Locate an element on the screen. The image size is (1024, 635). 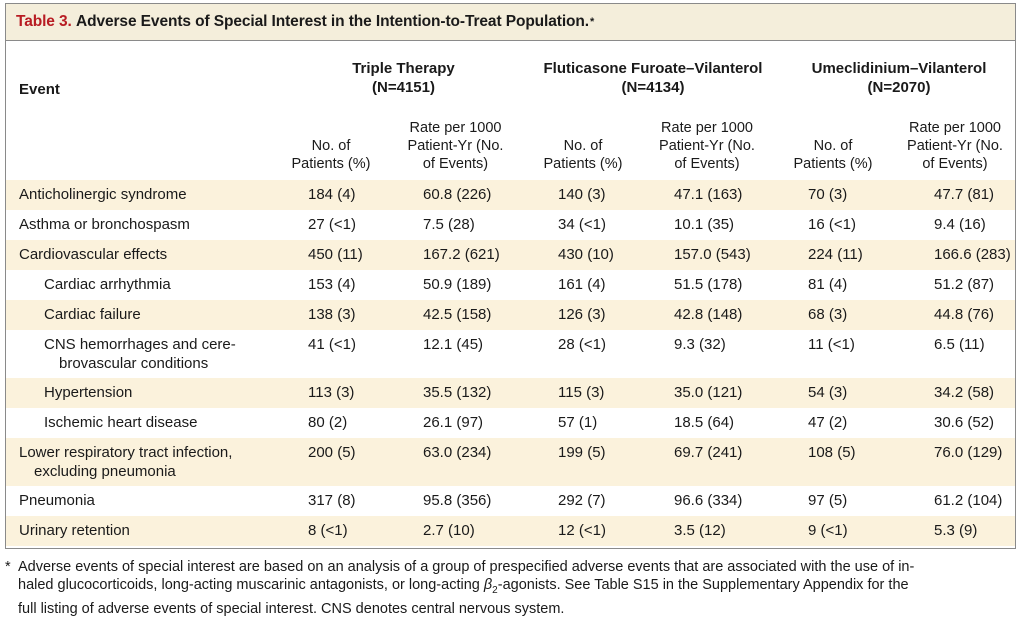
cell-patients: 70 (3) is located at coordinates (828, 194).